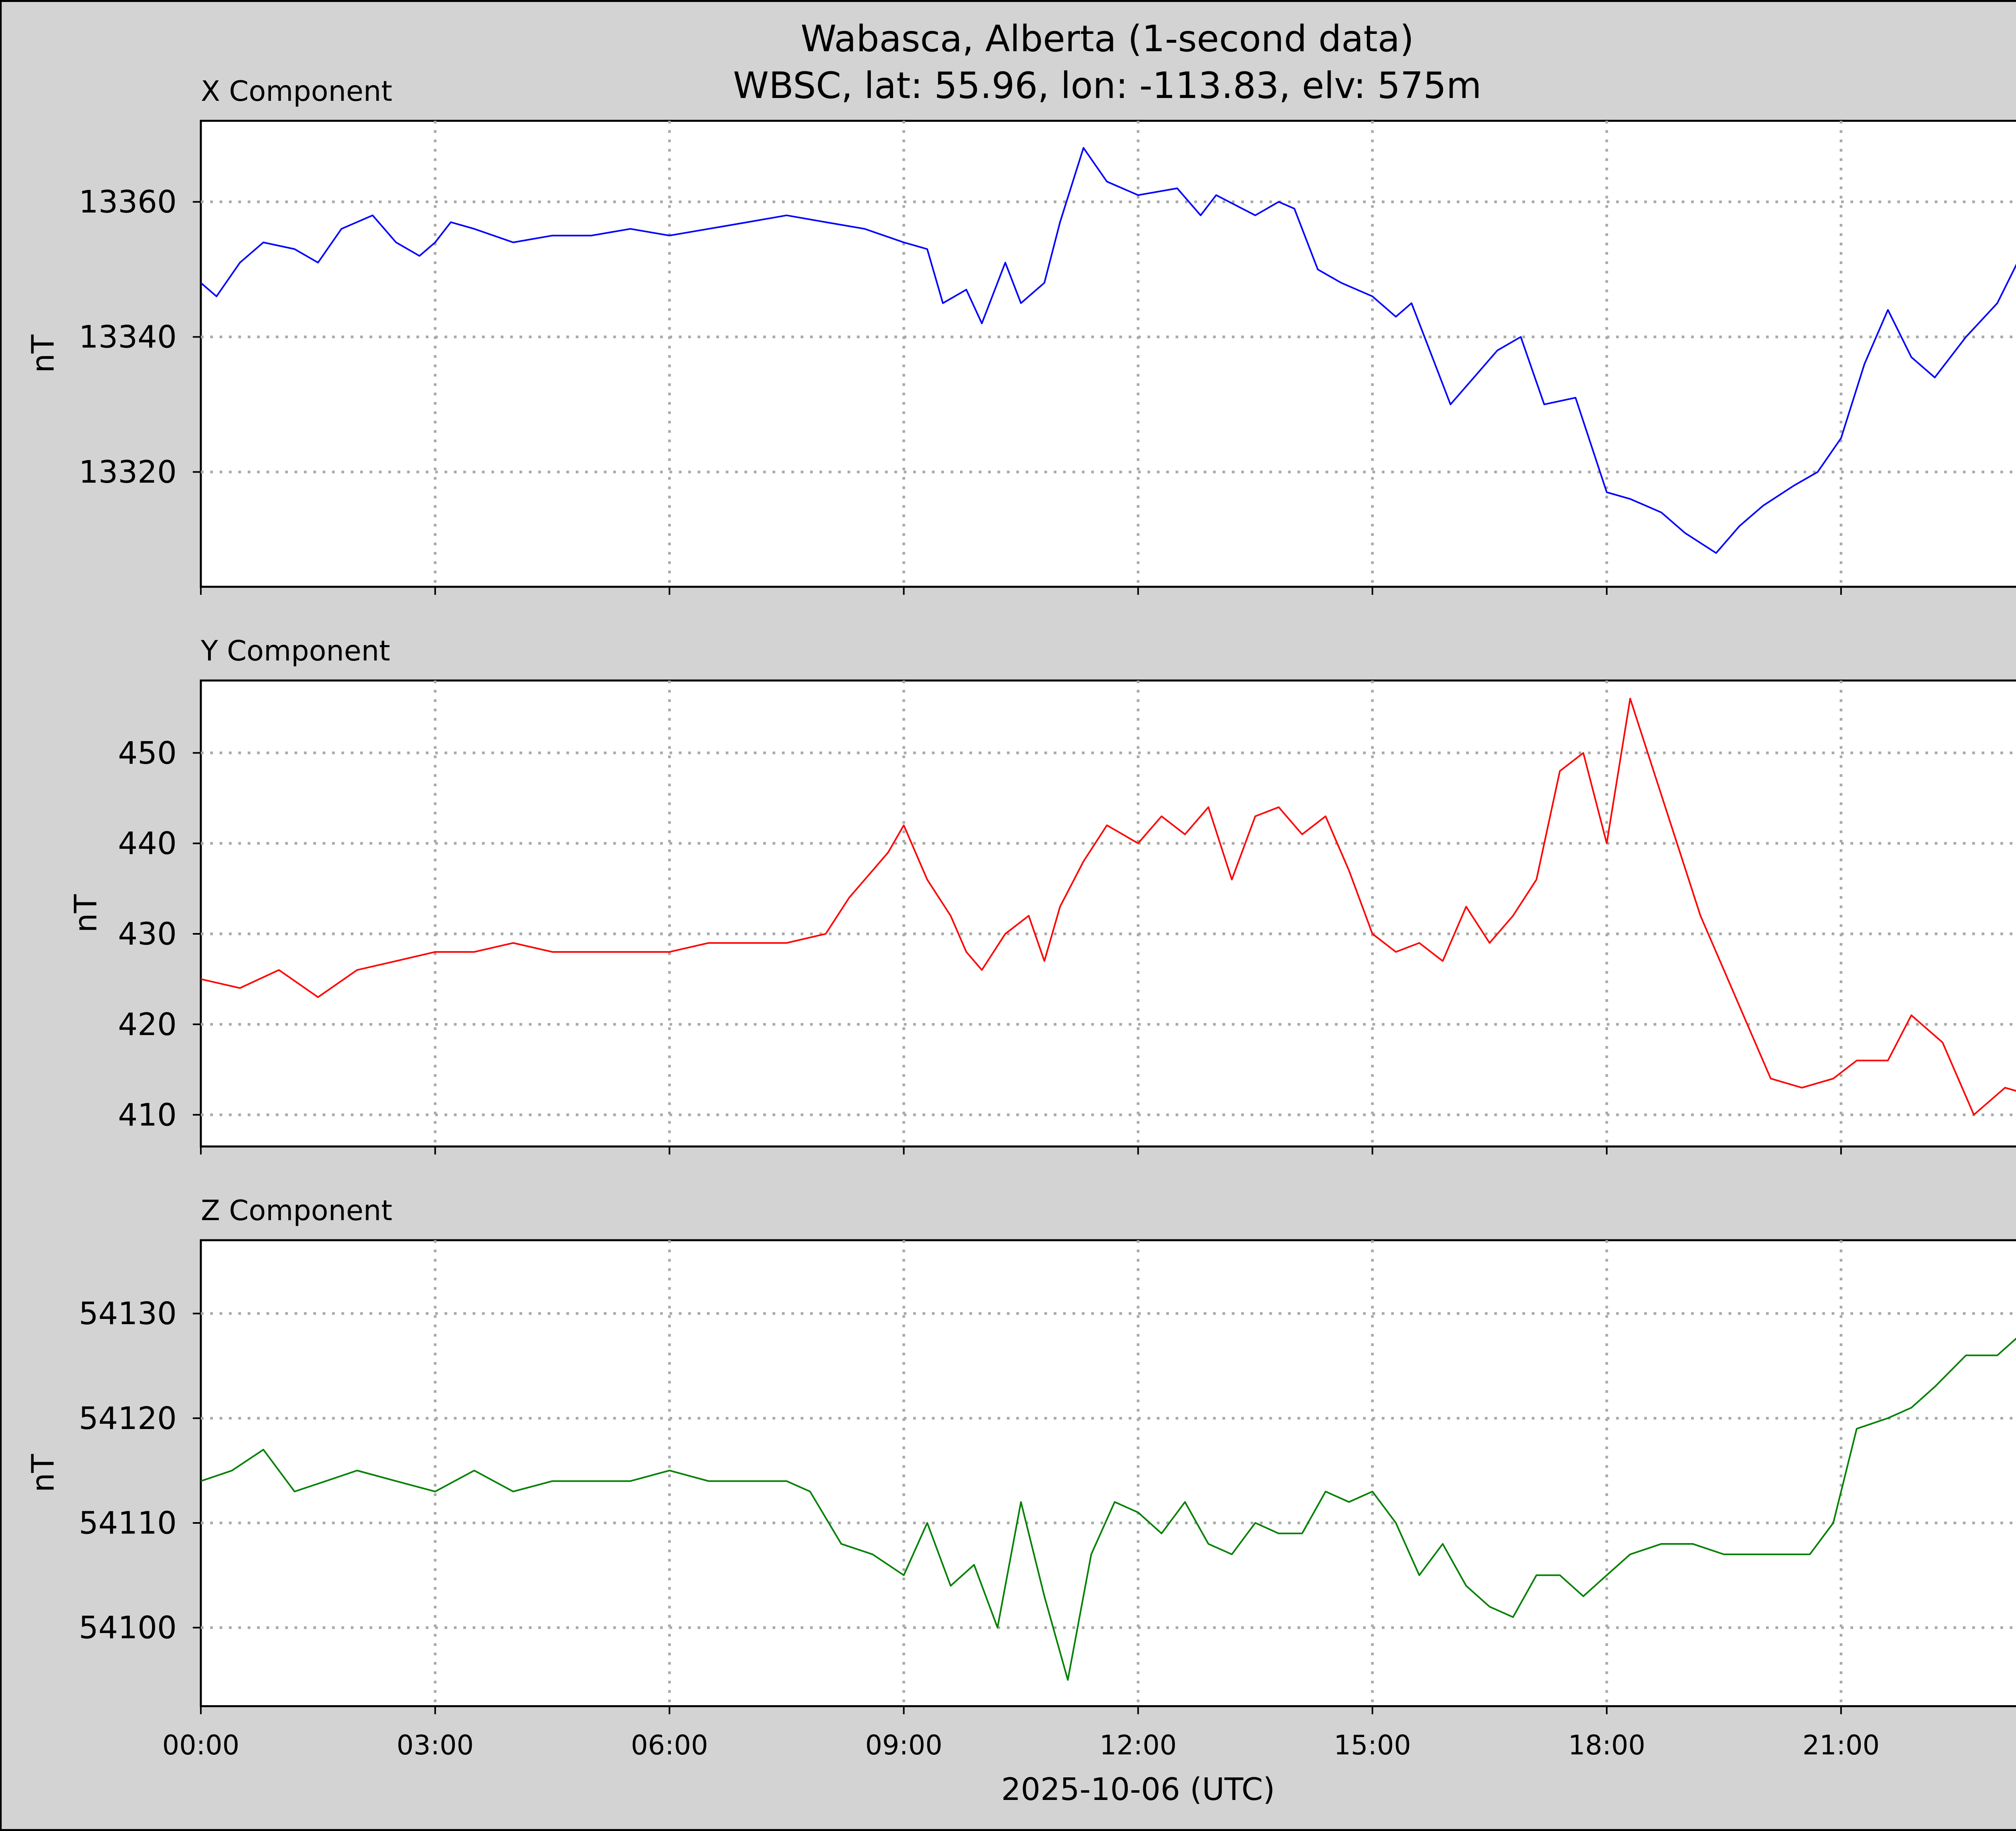 The width and height of the screenshot is (2016, 1831). Describe the element at coordinates (903, 1745) in the screenshot. I see `x-tick-label: 09:00` at that location.